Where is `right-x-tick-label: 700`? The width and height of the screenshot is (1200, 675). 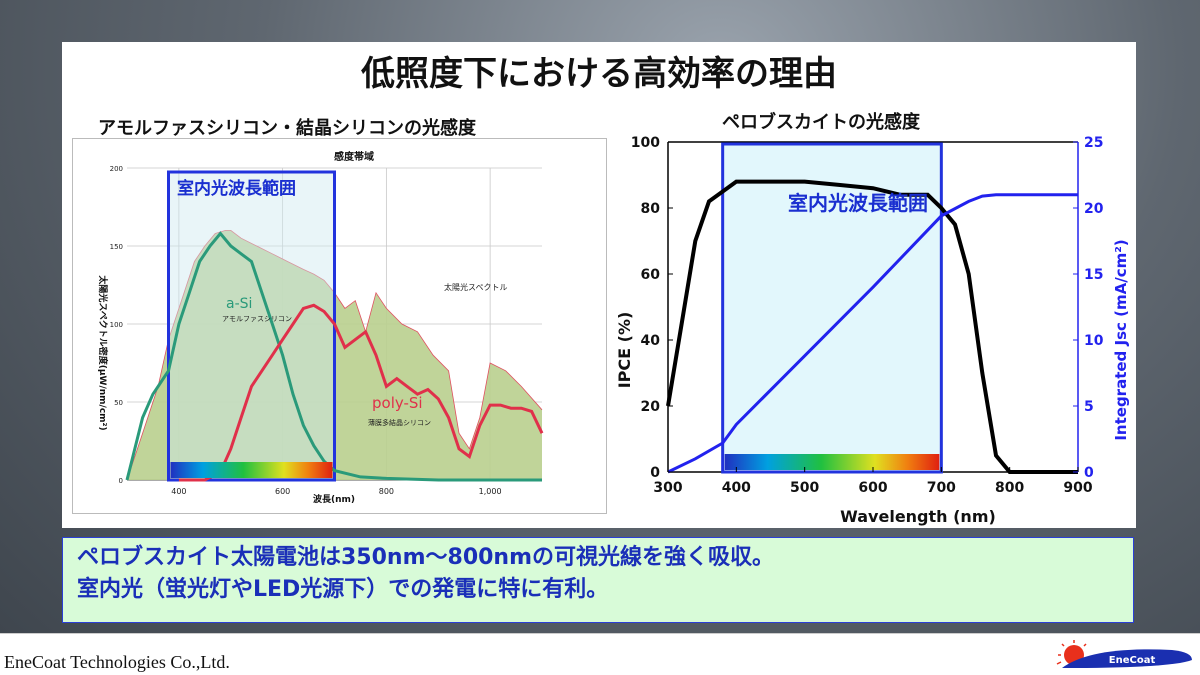
right-x-tick-label: 700 is located at coordinates (941, 488).